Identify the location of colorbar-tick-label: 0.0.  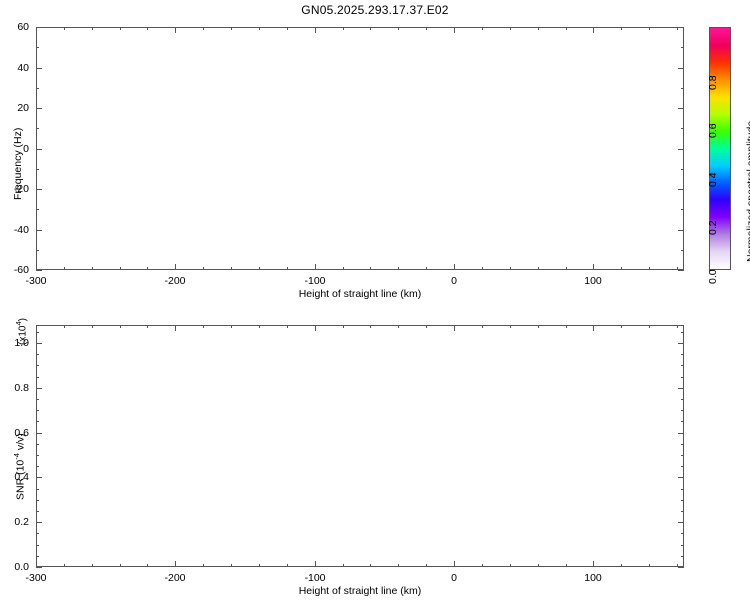
(713, 276).